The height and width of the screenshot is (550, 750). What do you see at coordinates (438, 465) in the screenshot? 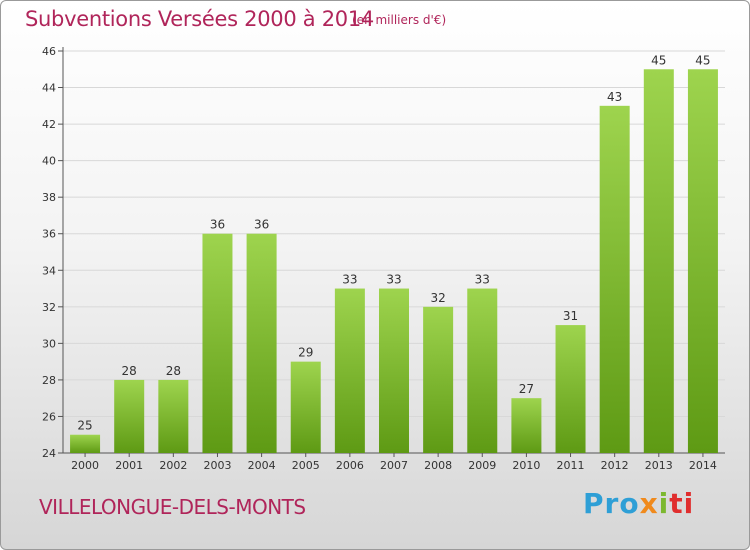
I see `x-tick-label: 2008` at bounding box center [438, 465].